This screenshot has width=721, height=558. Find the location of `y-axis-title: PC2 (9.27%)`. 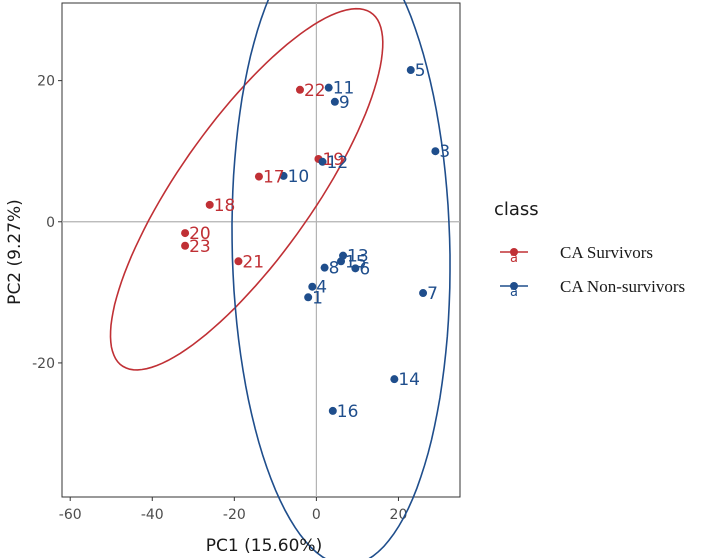

y-axis-title: PC2 (9.27%) is located at coordinates (15, 252).